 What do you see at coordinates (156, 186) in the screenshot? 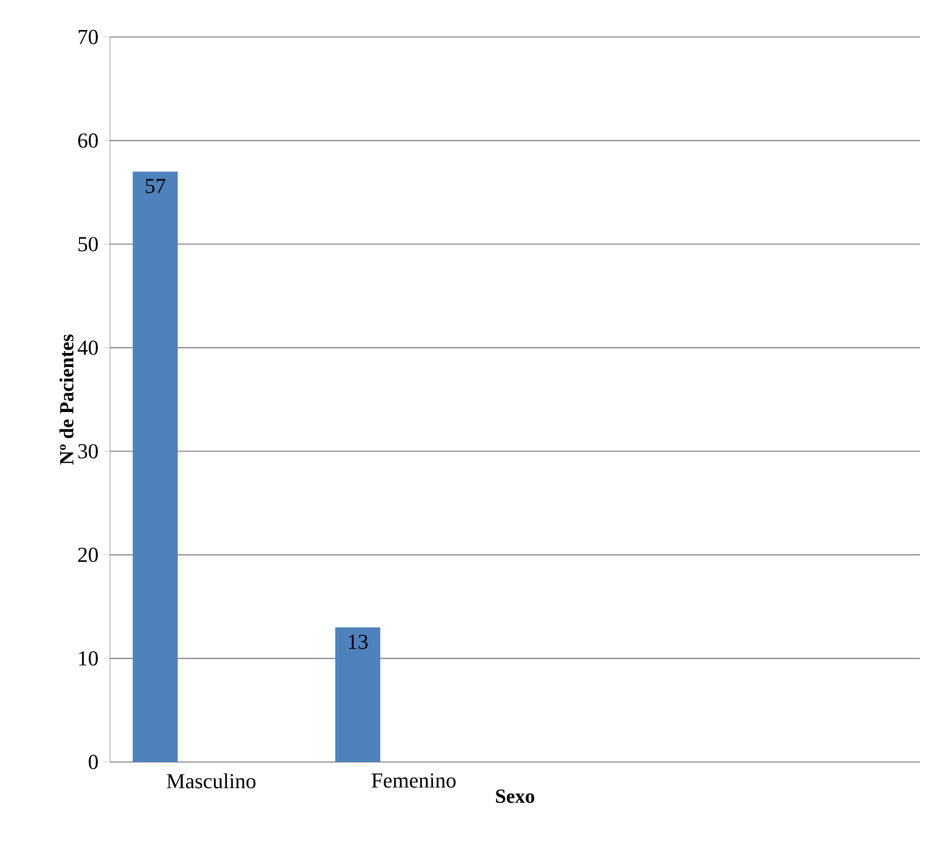
I see `data-label: 57` at bounding box center [156, 186].